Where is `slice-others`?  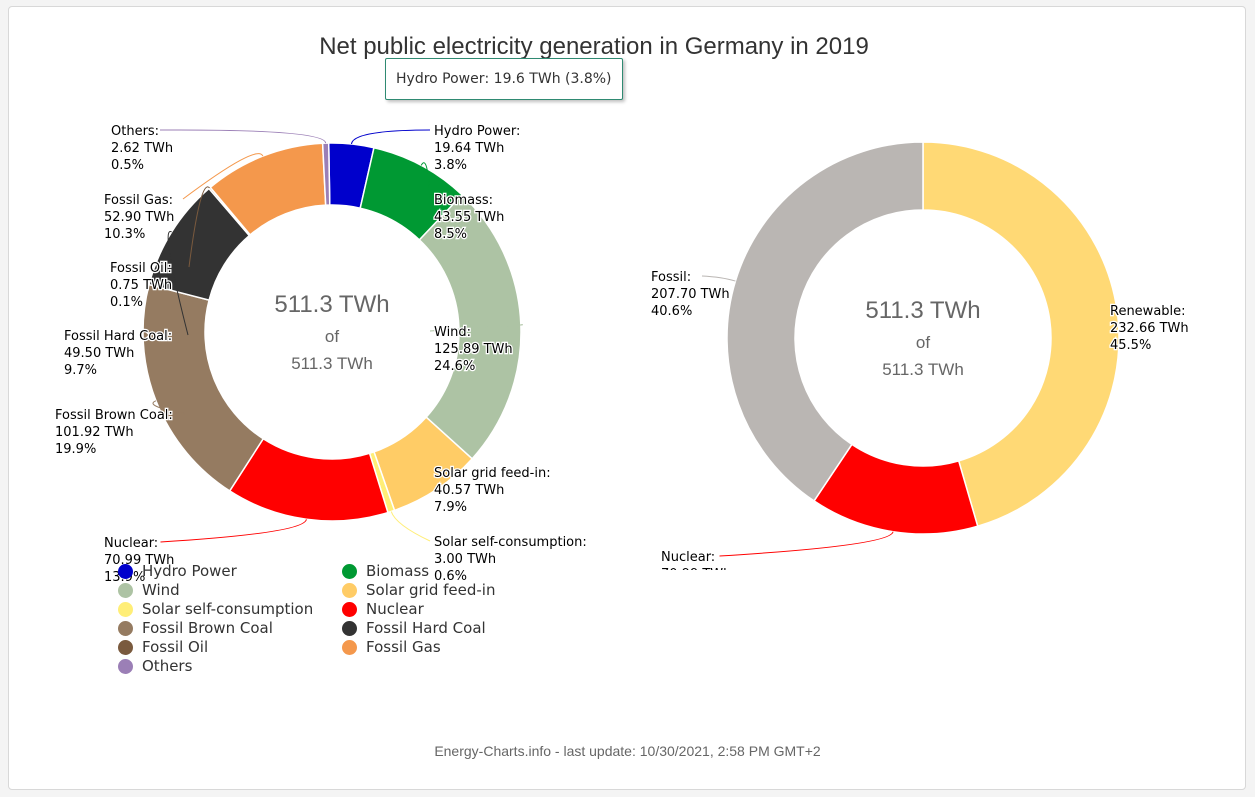 slice-others is located at coordinates (326, 174).